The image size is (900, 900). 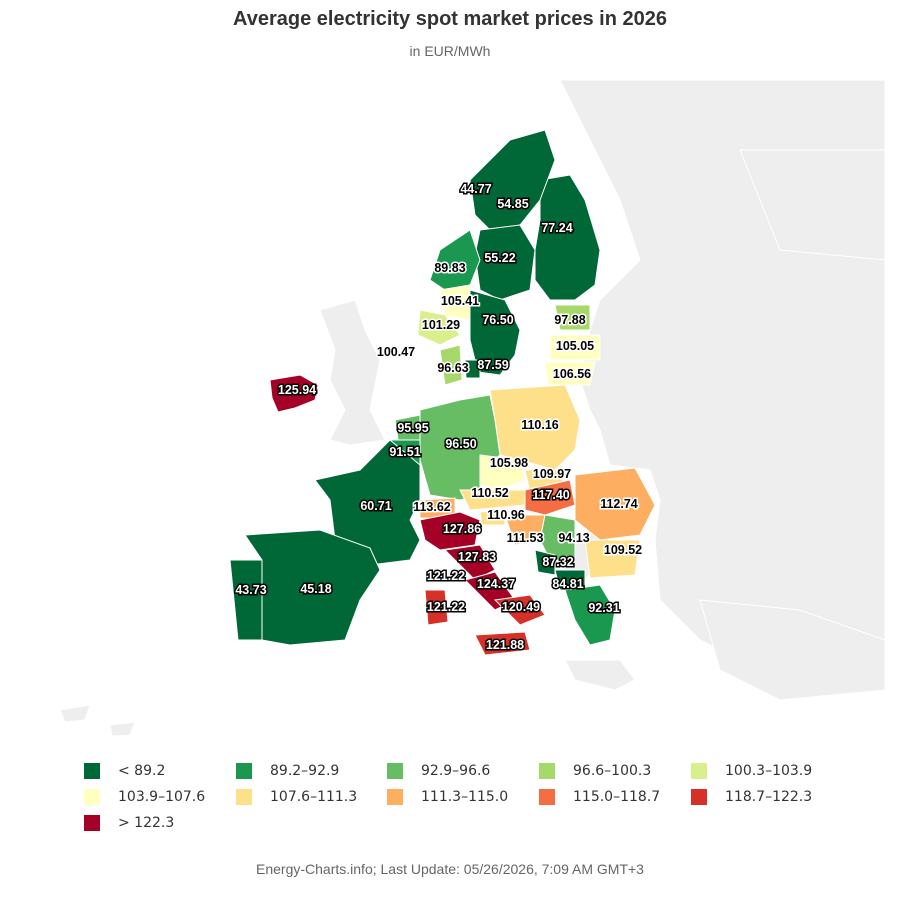 What do you see at coordinates (462, 529) in the screenshot?
I see `label-it-north: 127.86` at bounding box center [462, 529].